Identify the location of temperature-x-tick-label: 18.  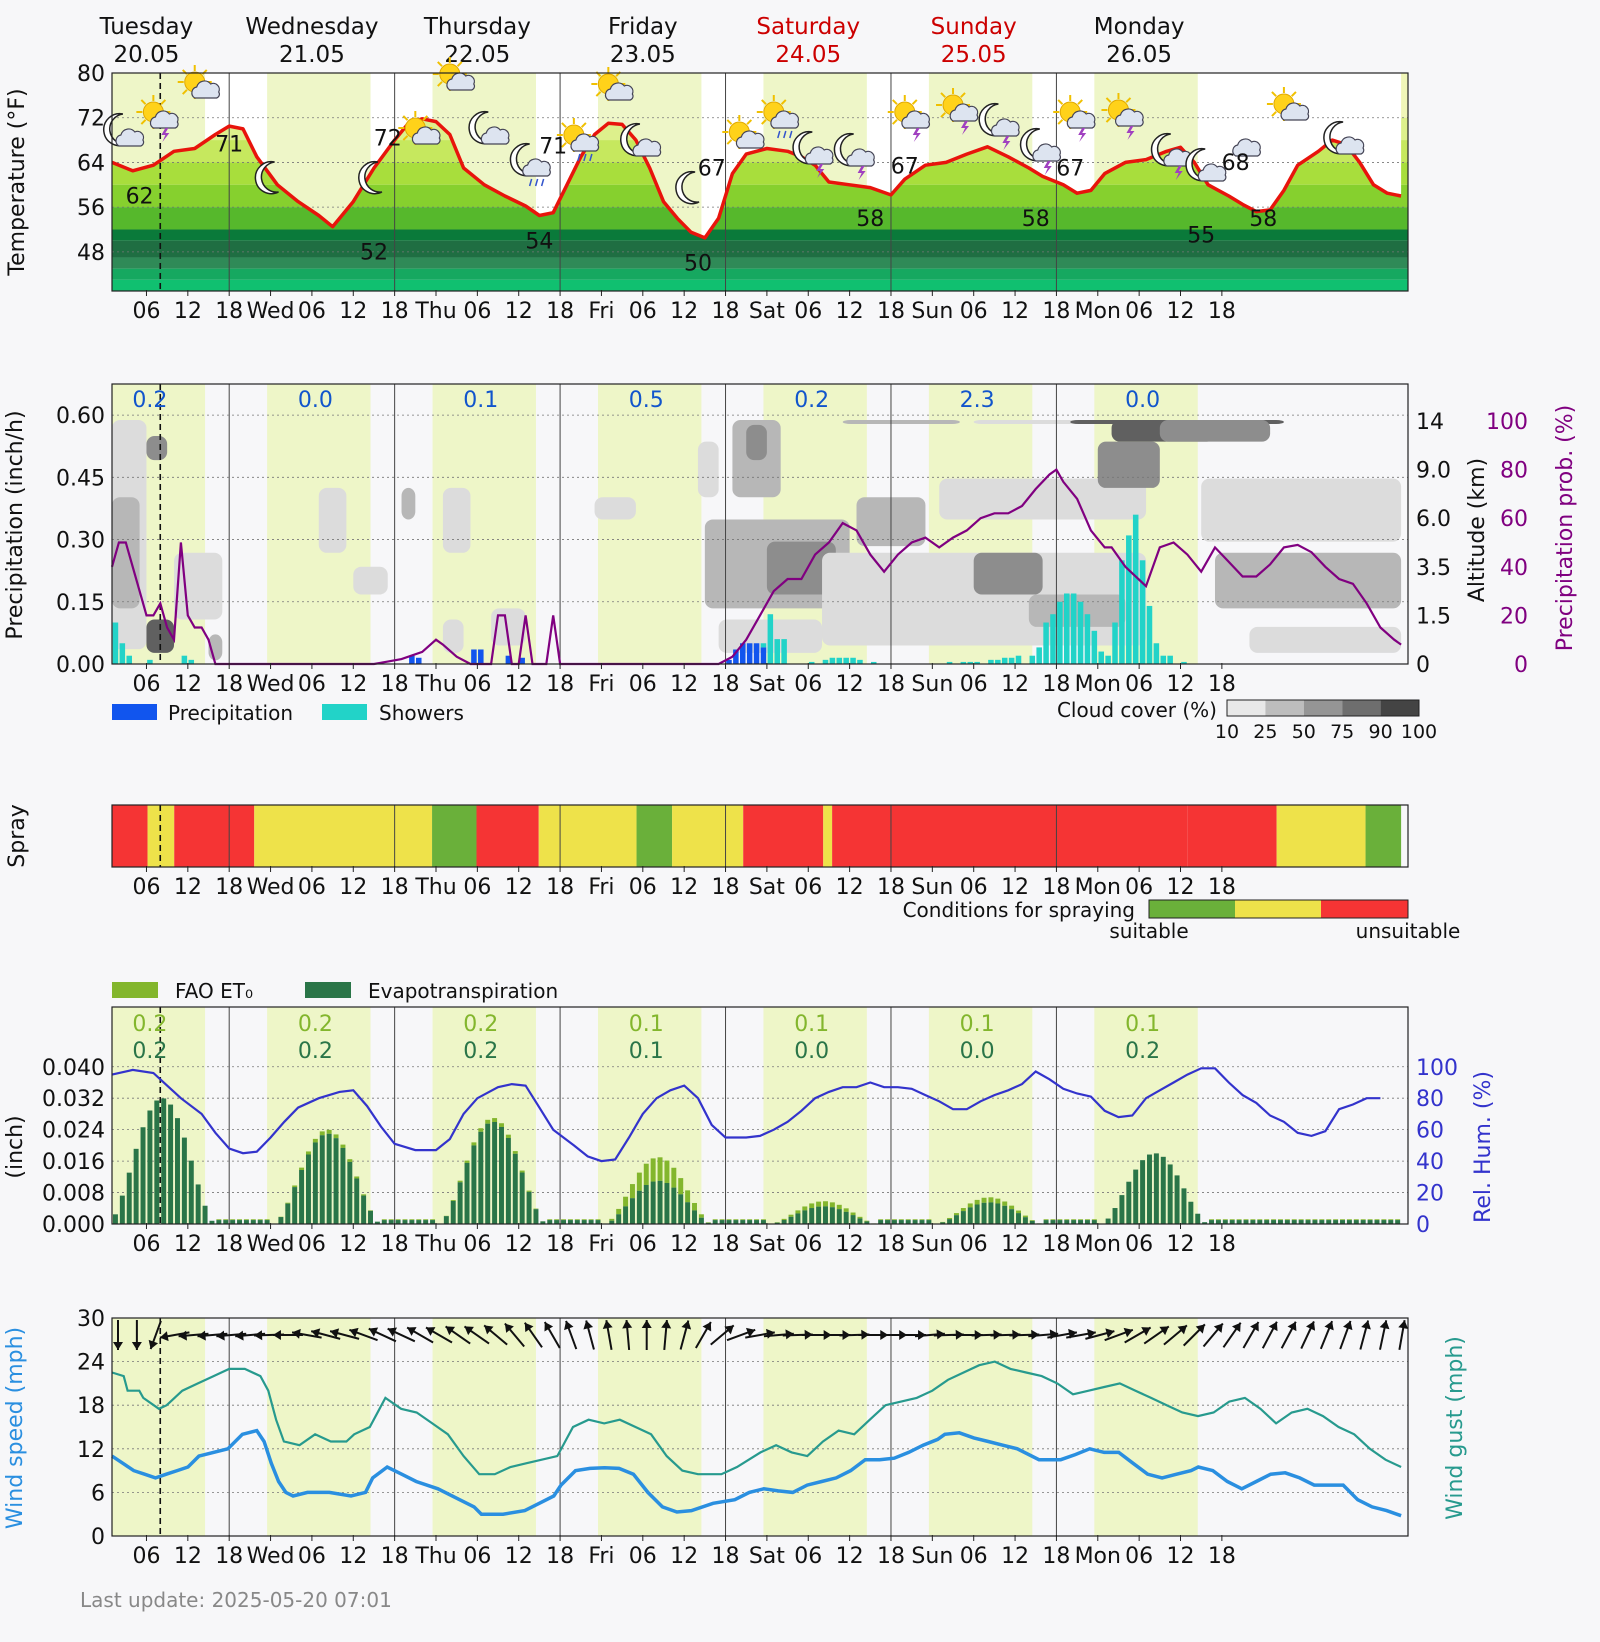
(891, 311).